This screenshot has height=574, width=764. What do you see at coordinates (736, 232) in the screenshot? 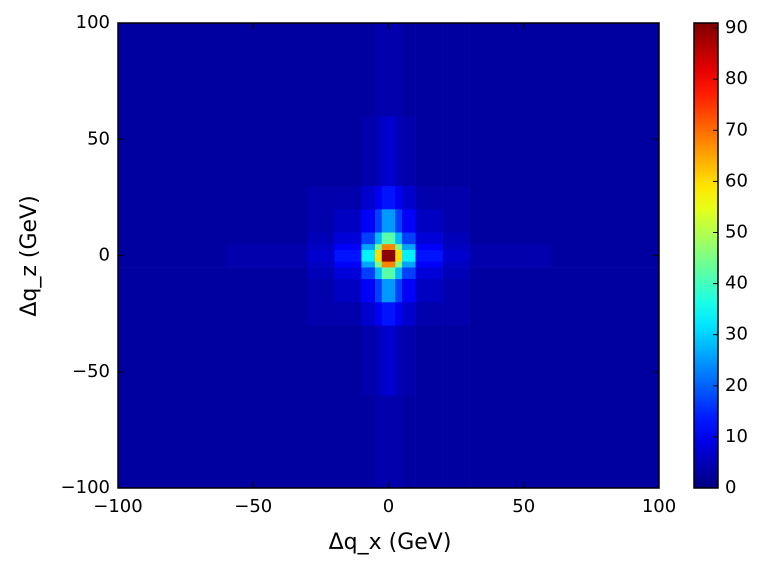
I see `colorbar-tick-label: 50` at bounding box center [736, 232].